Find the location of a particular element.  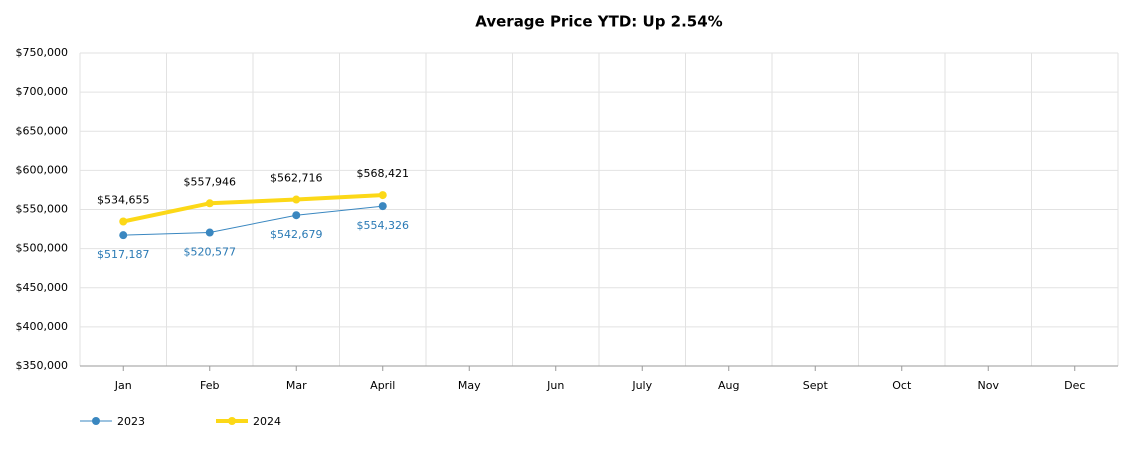

y-tick-label: $500,000 is located at coordinates (42, 248).